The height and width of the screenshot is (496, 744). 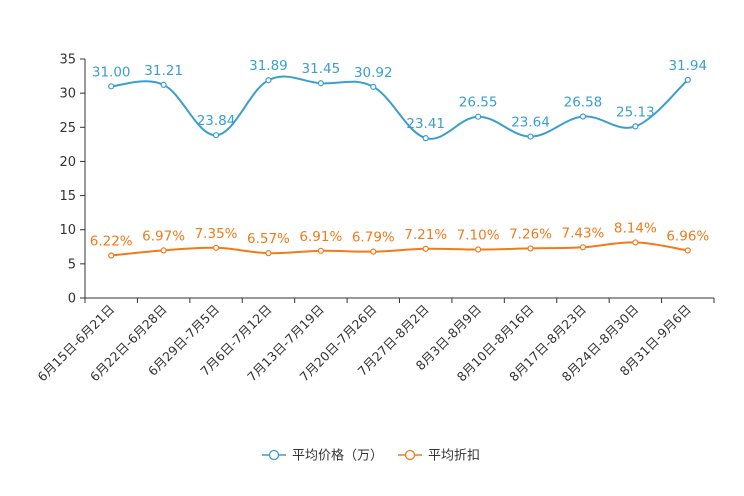 What do you see at coordinates (454, 456) in the screenshot?
I see `legend-label: 平均折扣` at bounding box center [454, 456].